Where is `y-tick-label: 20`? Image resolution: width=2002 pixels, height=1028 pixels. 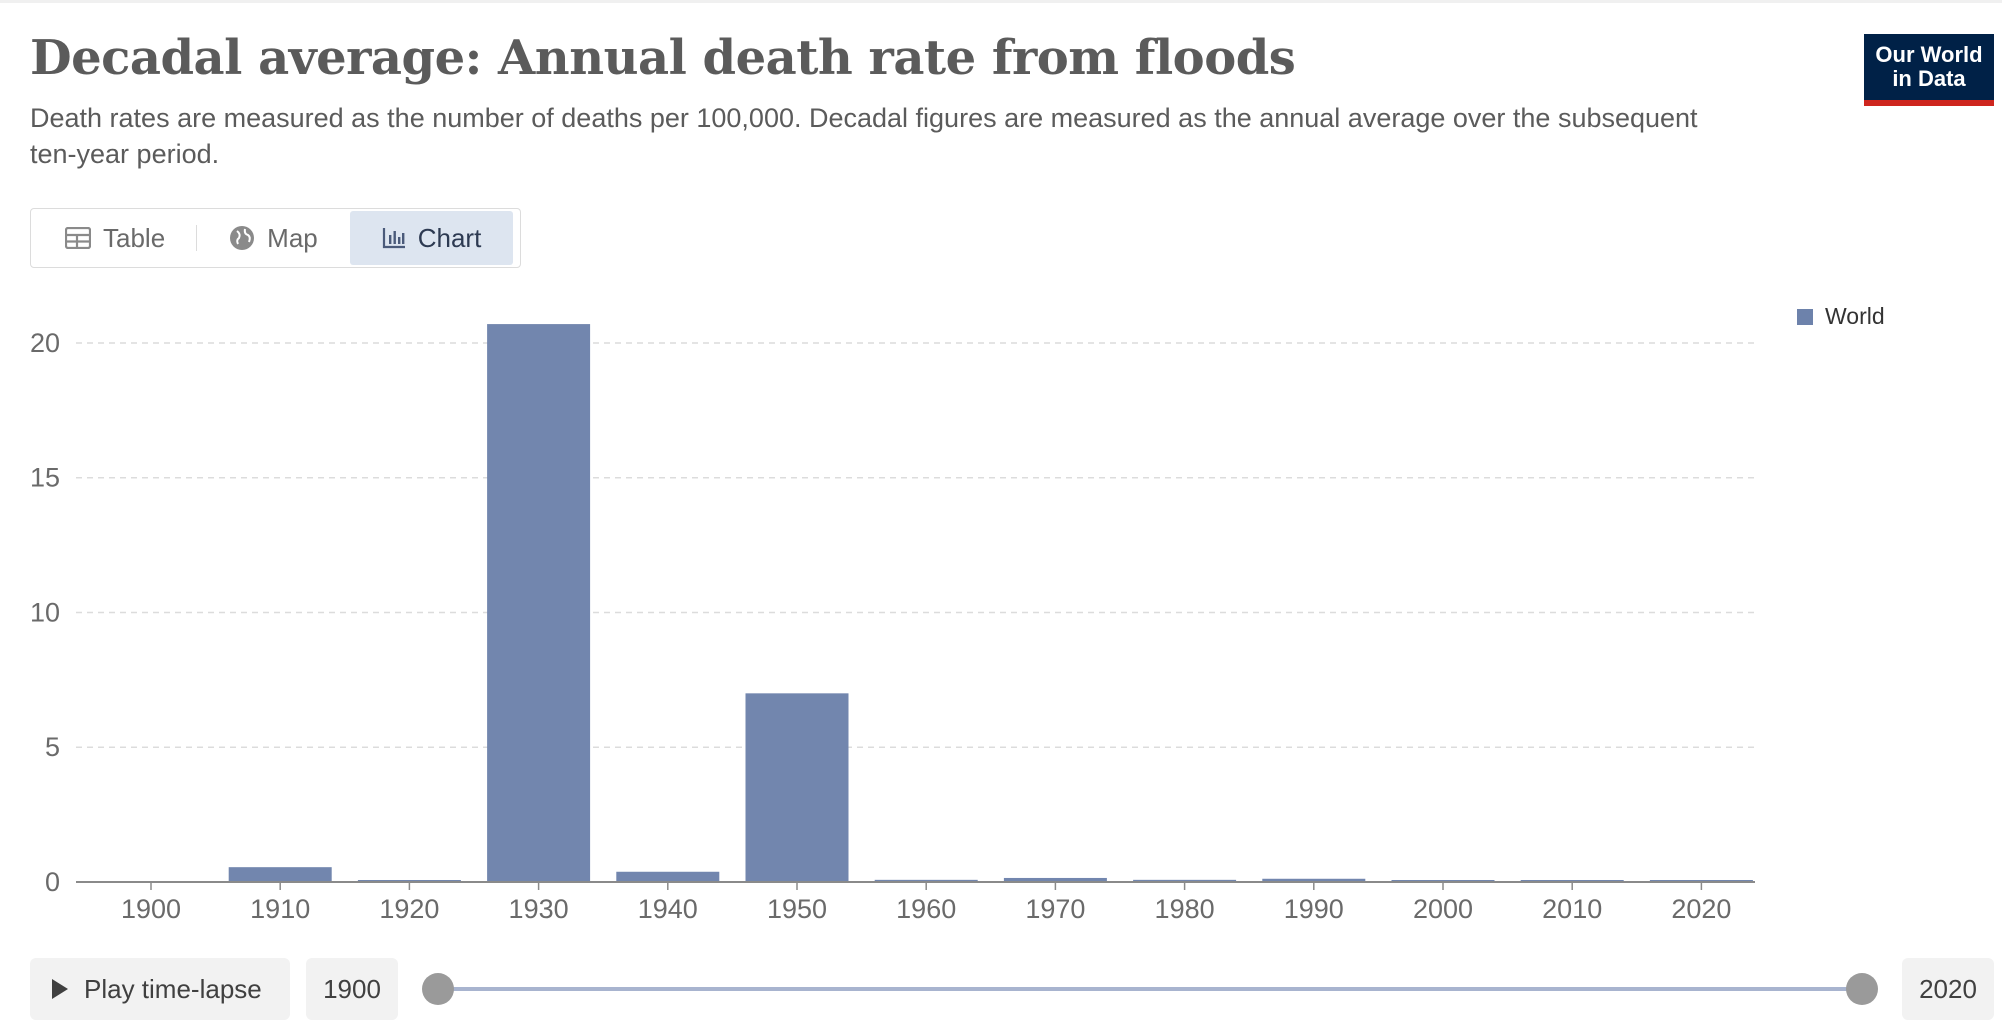
y-tick-label: 20 is located at coordinates (45, 343).